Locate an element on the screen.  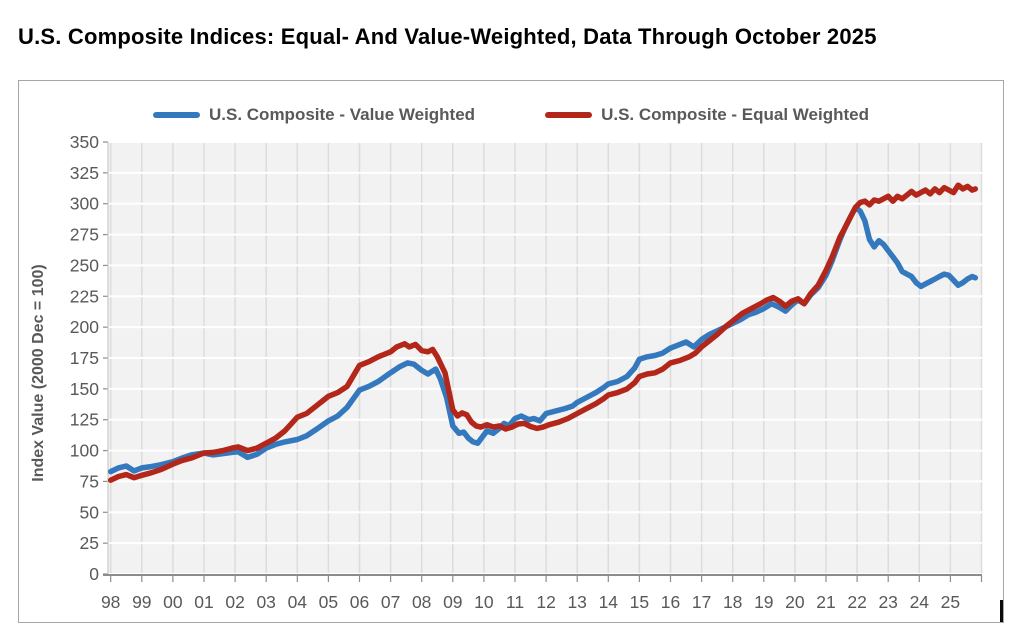
x-tick-label: 20 is located at coordinates (795, 602).